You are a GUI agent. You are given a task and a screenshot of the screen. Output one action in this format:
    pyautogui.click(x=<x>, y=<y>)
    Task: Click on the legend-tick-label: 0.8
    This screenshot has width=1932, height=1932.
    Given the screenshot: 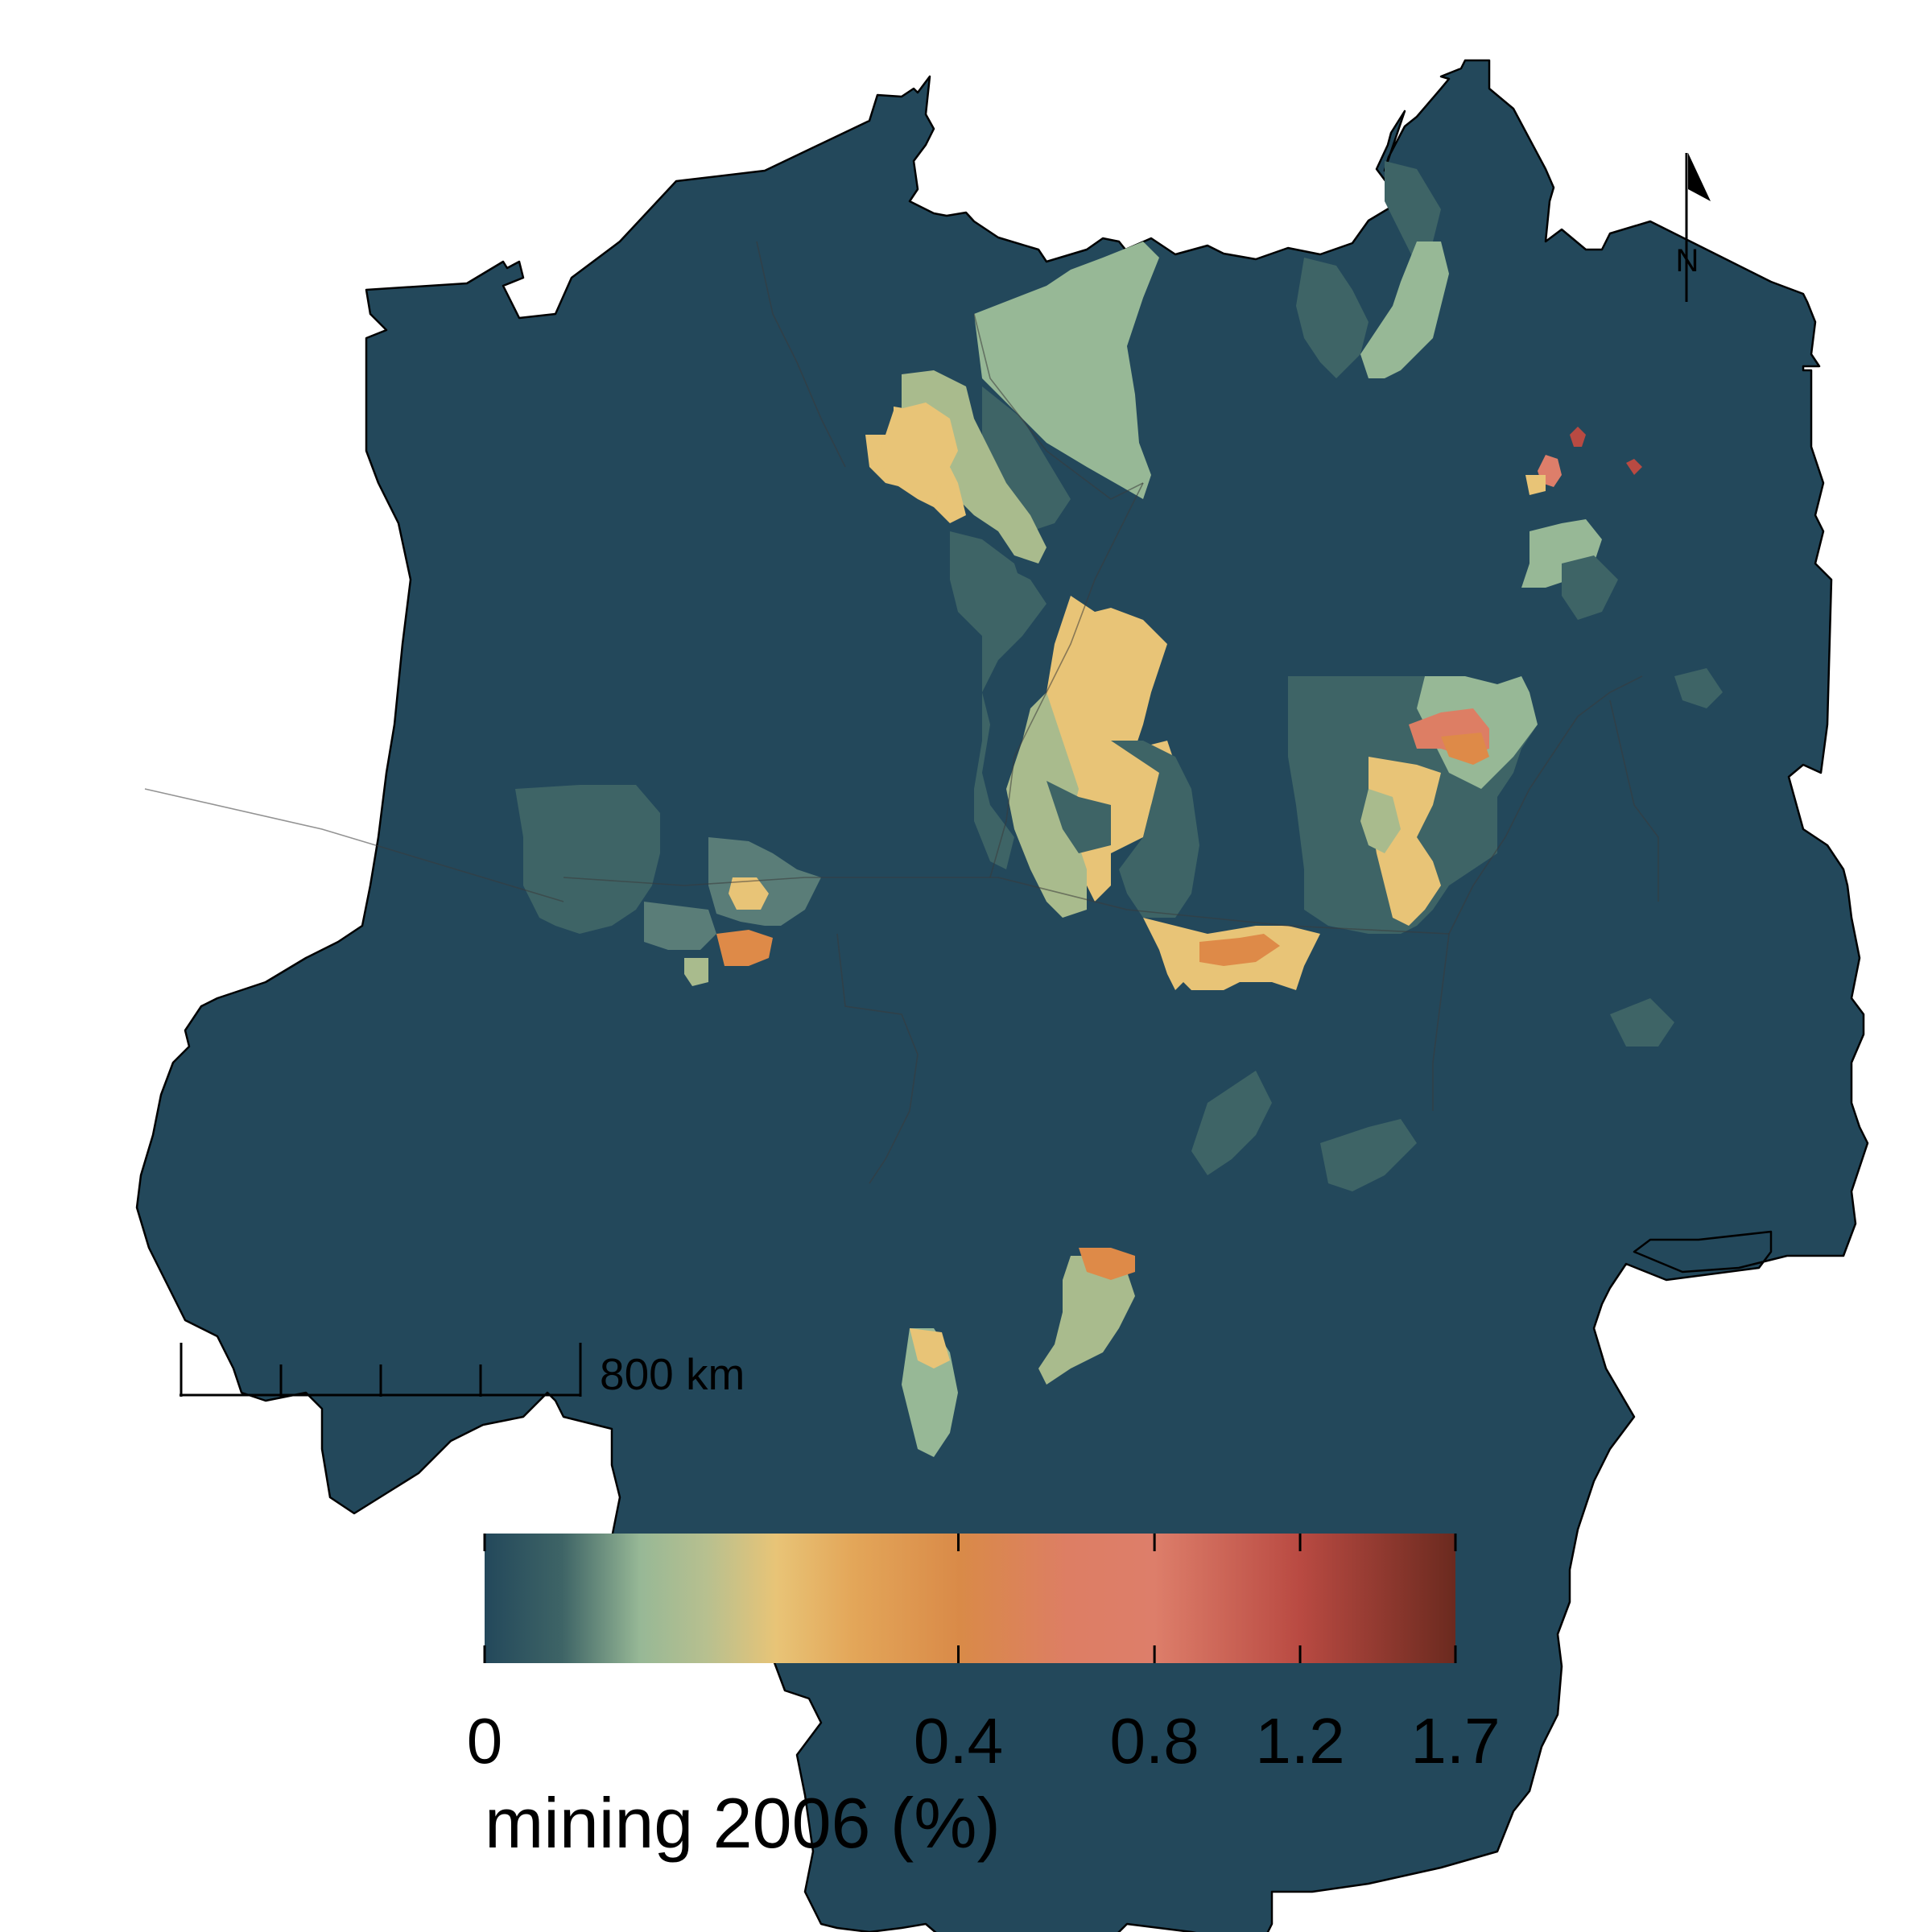 What is the action you would take?
    pyautogui.click(x=1154, y=1741)
    